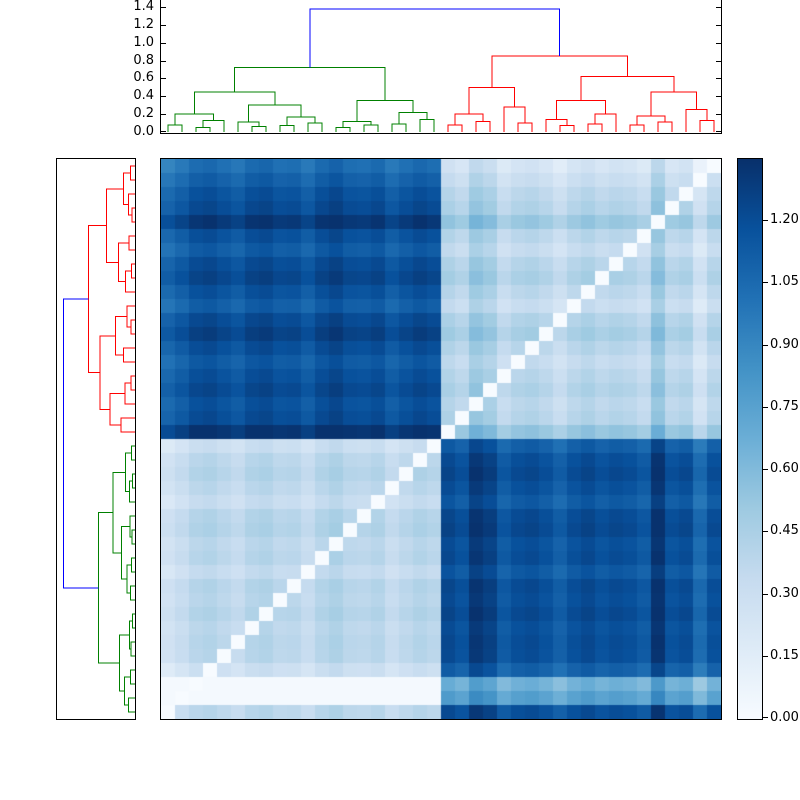 The image size is (800, 800). What do you see at coordinates (784, 220) in the screenshot?
I see `colorbar-tick-label: 1.20` at bounding box center [784, 220].